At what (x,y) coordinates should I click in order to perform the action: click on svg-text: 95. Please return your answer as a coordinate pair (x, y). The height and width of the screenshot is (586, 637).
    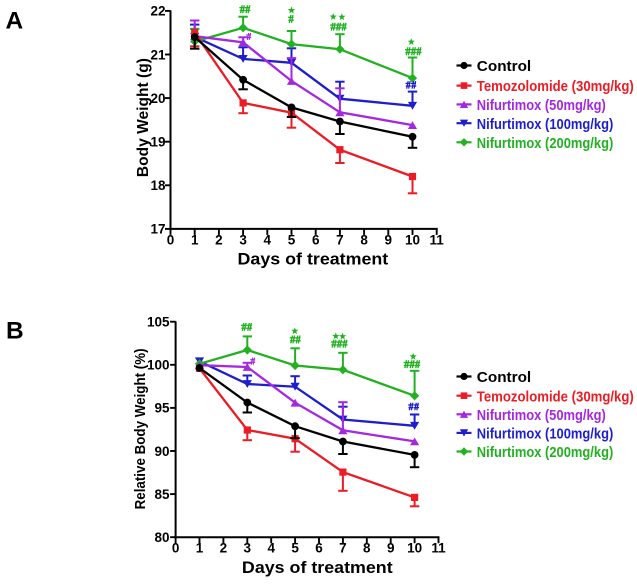
    Looking at the image, I should click on (162, 408).